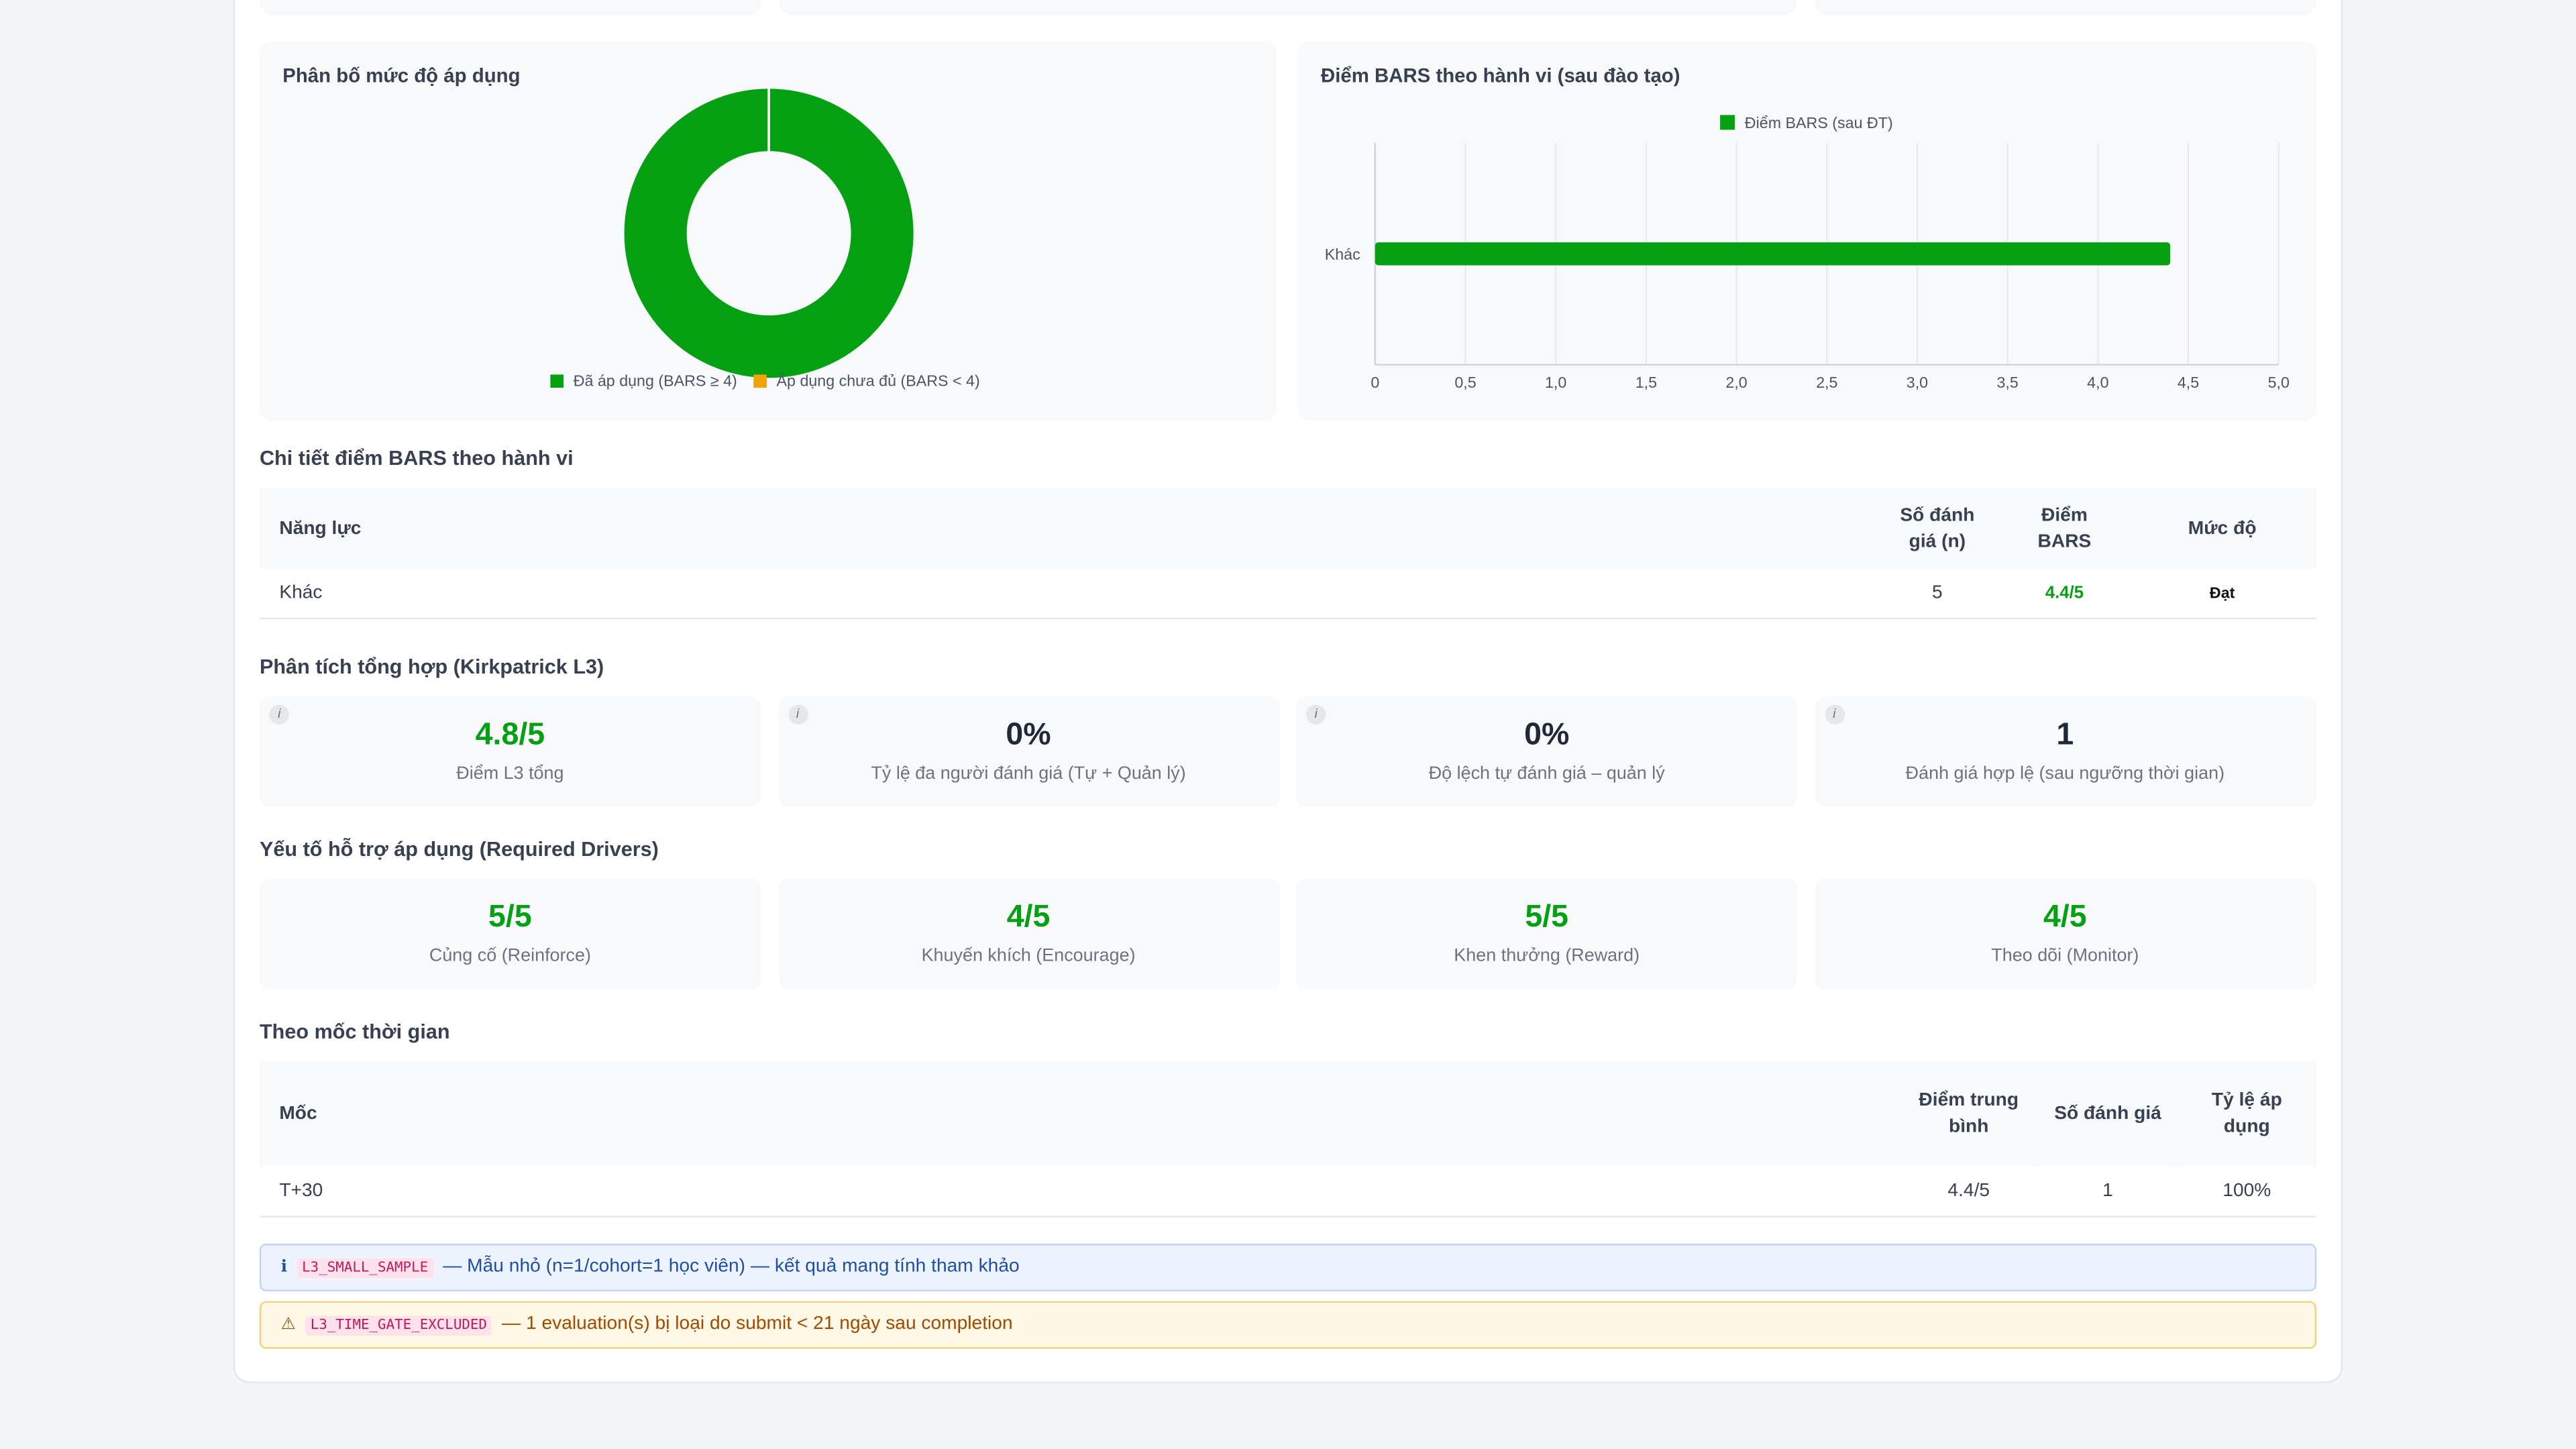  Describe the element at coordinates (354, 1032) in the screenshot. I see `section-title: Theo mốc thời gian` at that location.